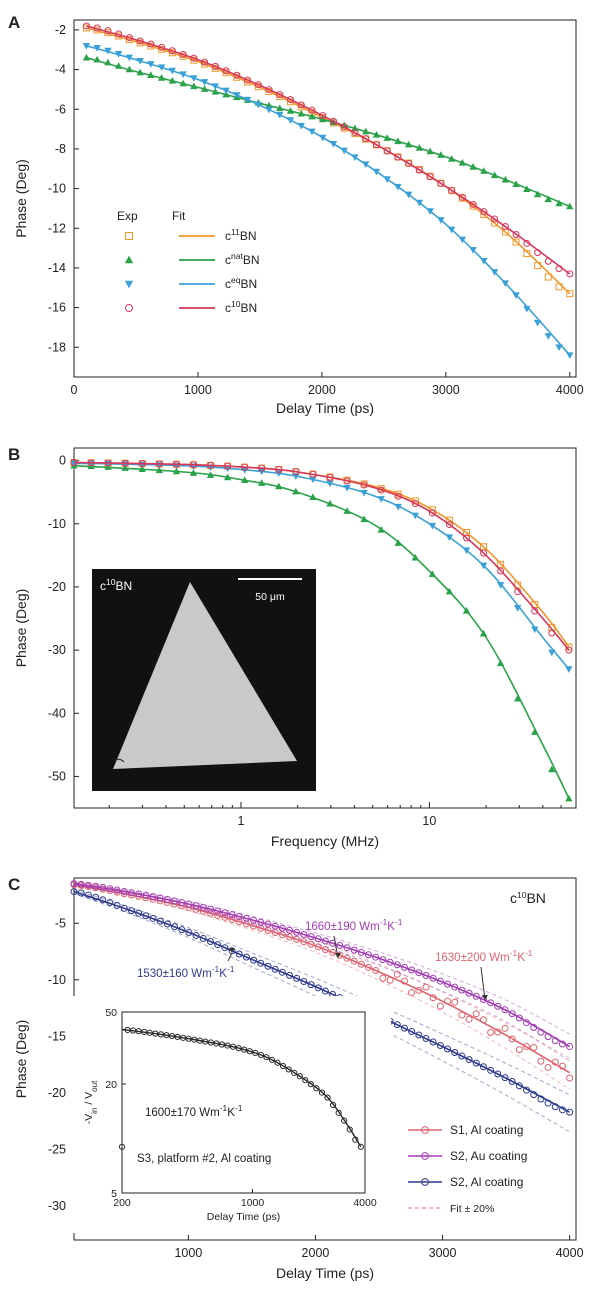  Describe the element at coordinates (228, 308) in the screenshot. I see `legend-entry-part-0: c` at that location.